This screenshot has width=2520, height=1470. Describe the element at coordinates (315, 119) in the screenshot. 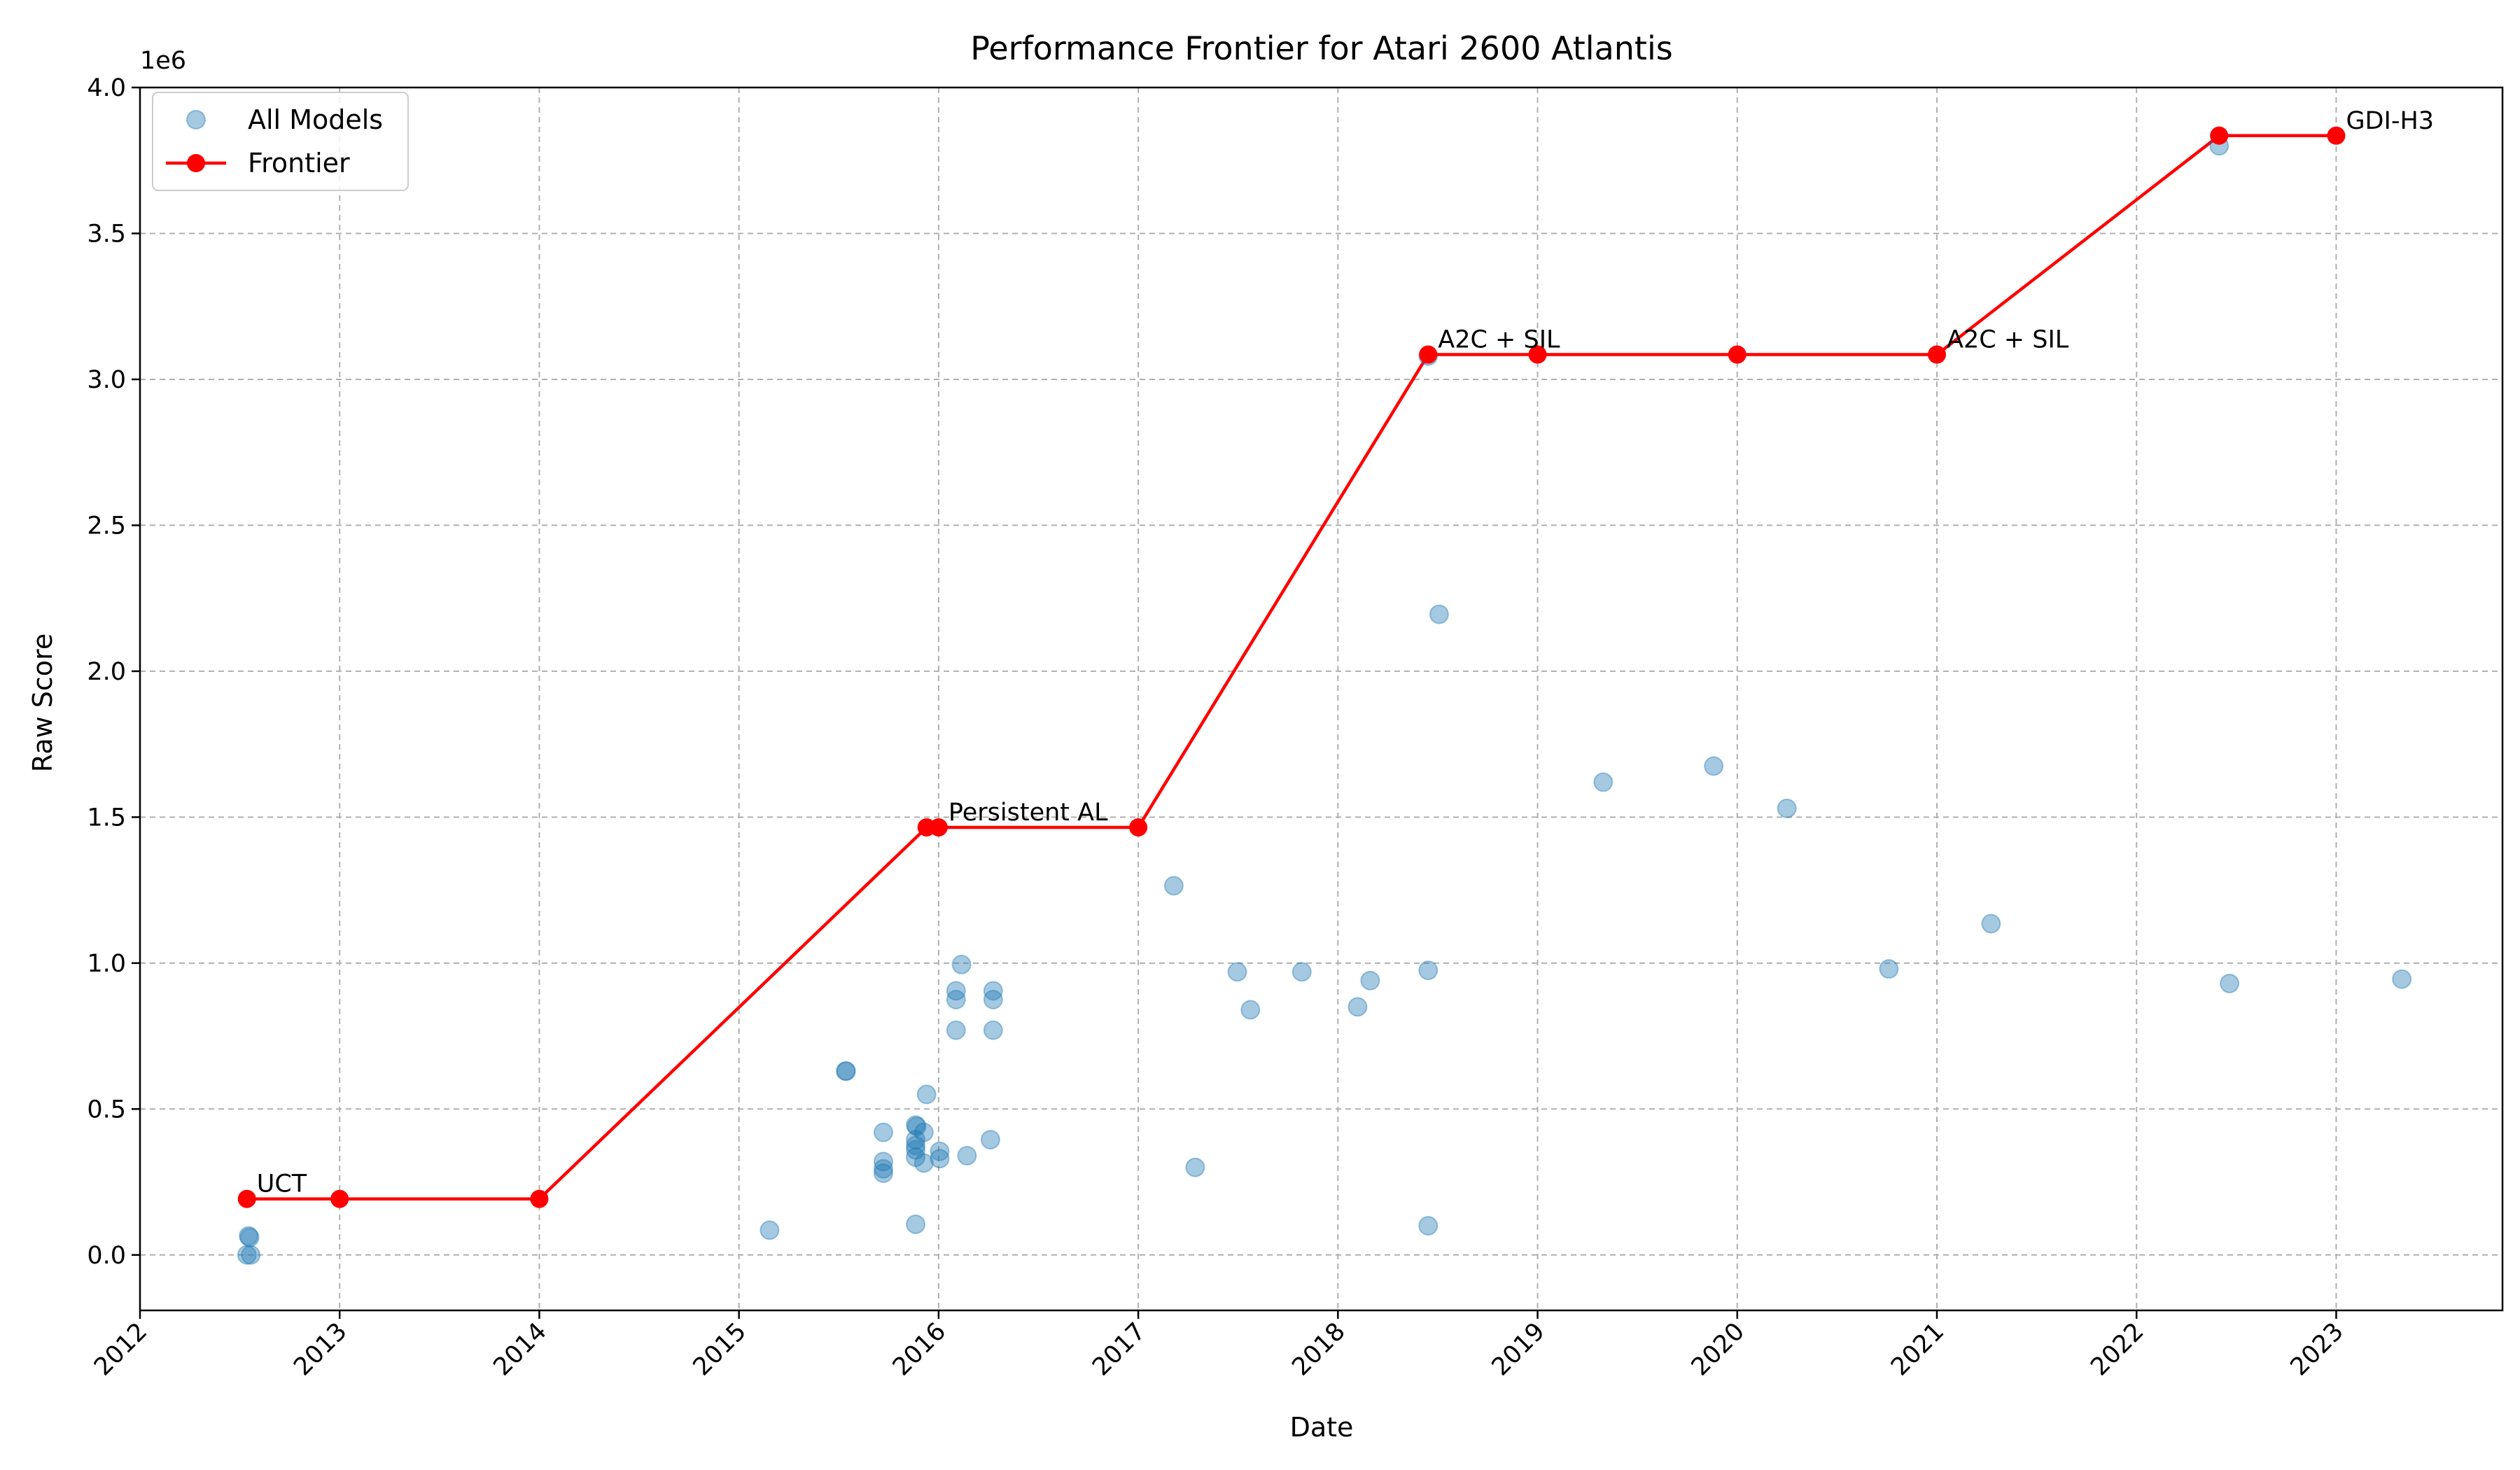

I see `legend-all-models-label: All Models` at that location.